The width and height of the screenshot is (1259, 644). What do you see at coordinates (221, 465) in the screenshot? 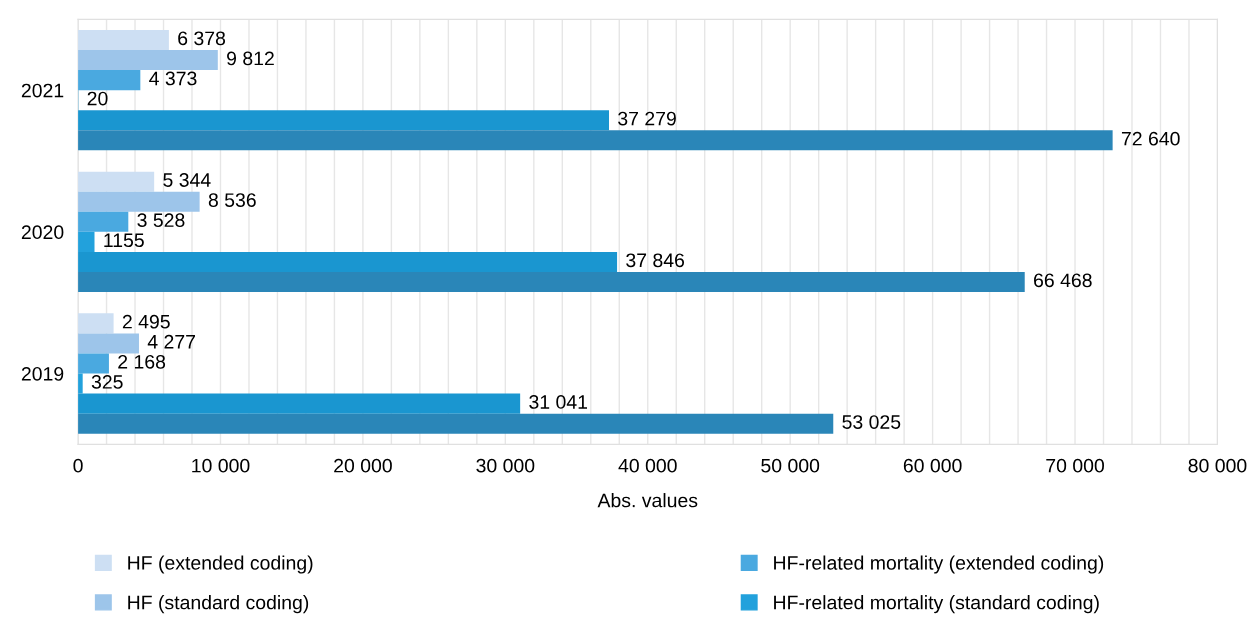
I see `x-tick-label: 10 000` at bounding box center [221, 465].